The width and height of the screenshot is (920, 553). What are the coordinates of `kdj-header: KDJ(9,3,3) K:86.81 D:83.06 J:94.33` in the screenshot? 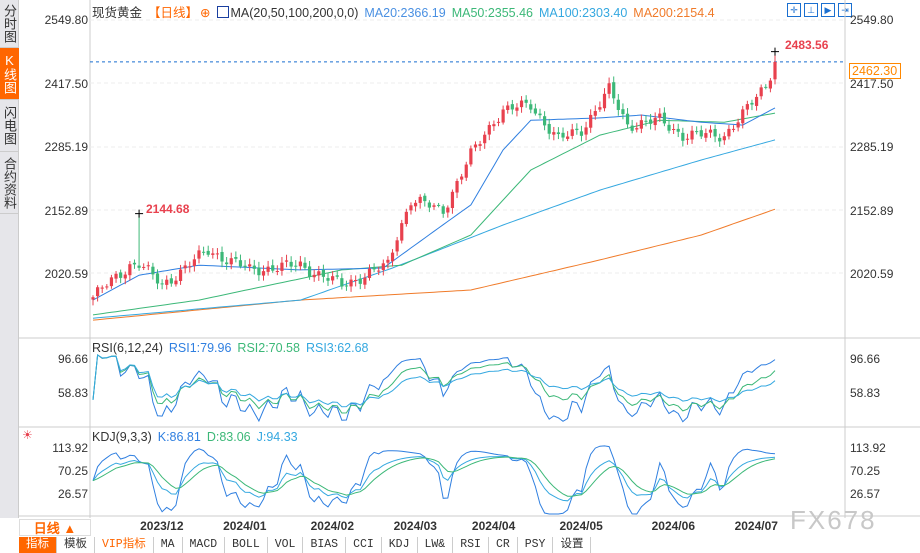 It's located at (198, 437).